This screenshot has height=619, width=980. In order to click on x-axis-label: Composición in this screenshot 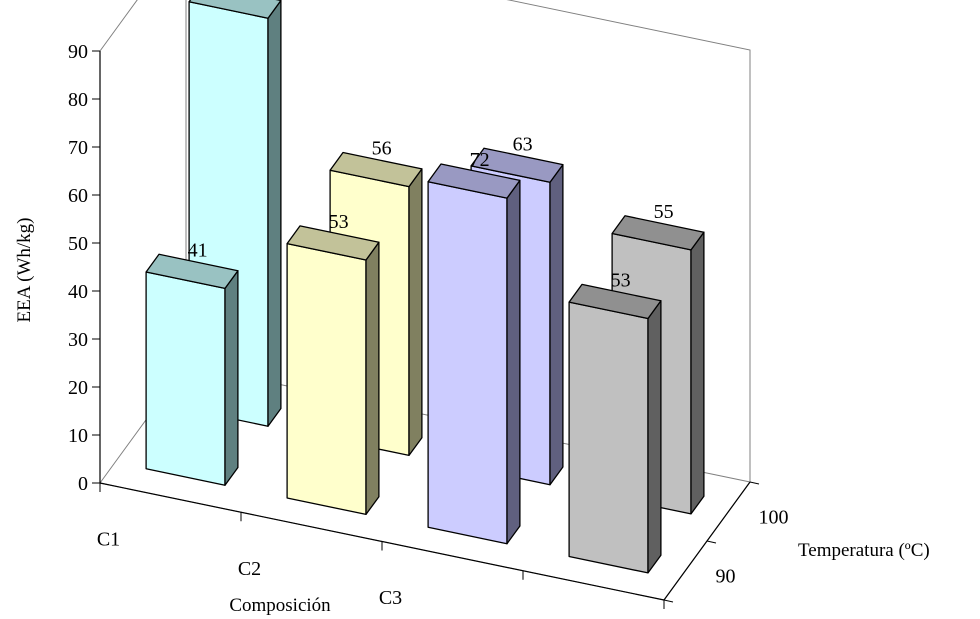, I will do `click(280, 605)`.